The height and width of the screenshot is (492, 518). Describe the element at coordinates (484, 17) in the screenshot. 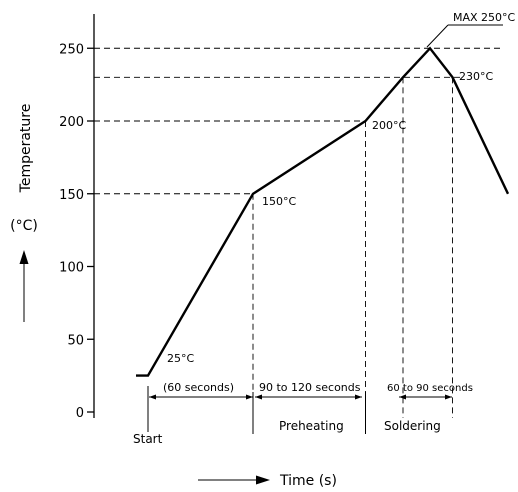

I see `max-temp-label: MAX 250°C` at that location.